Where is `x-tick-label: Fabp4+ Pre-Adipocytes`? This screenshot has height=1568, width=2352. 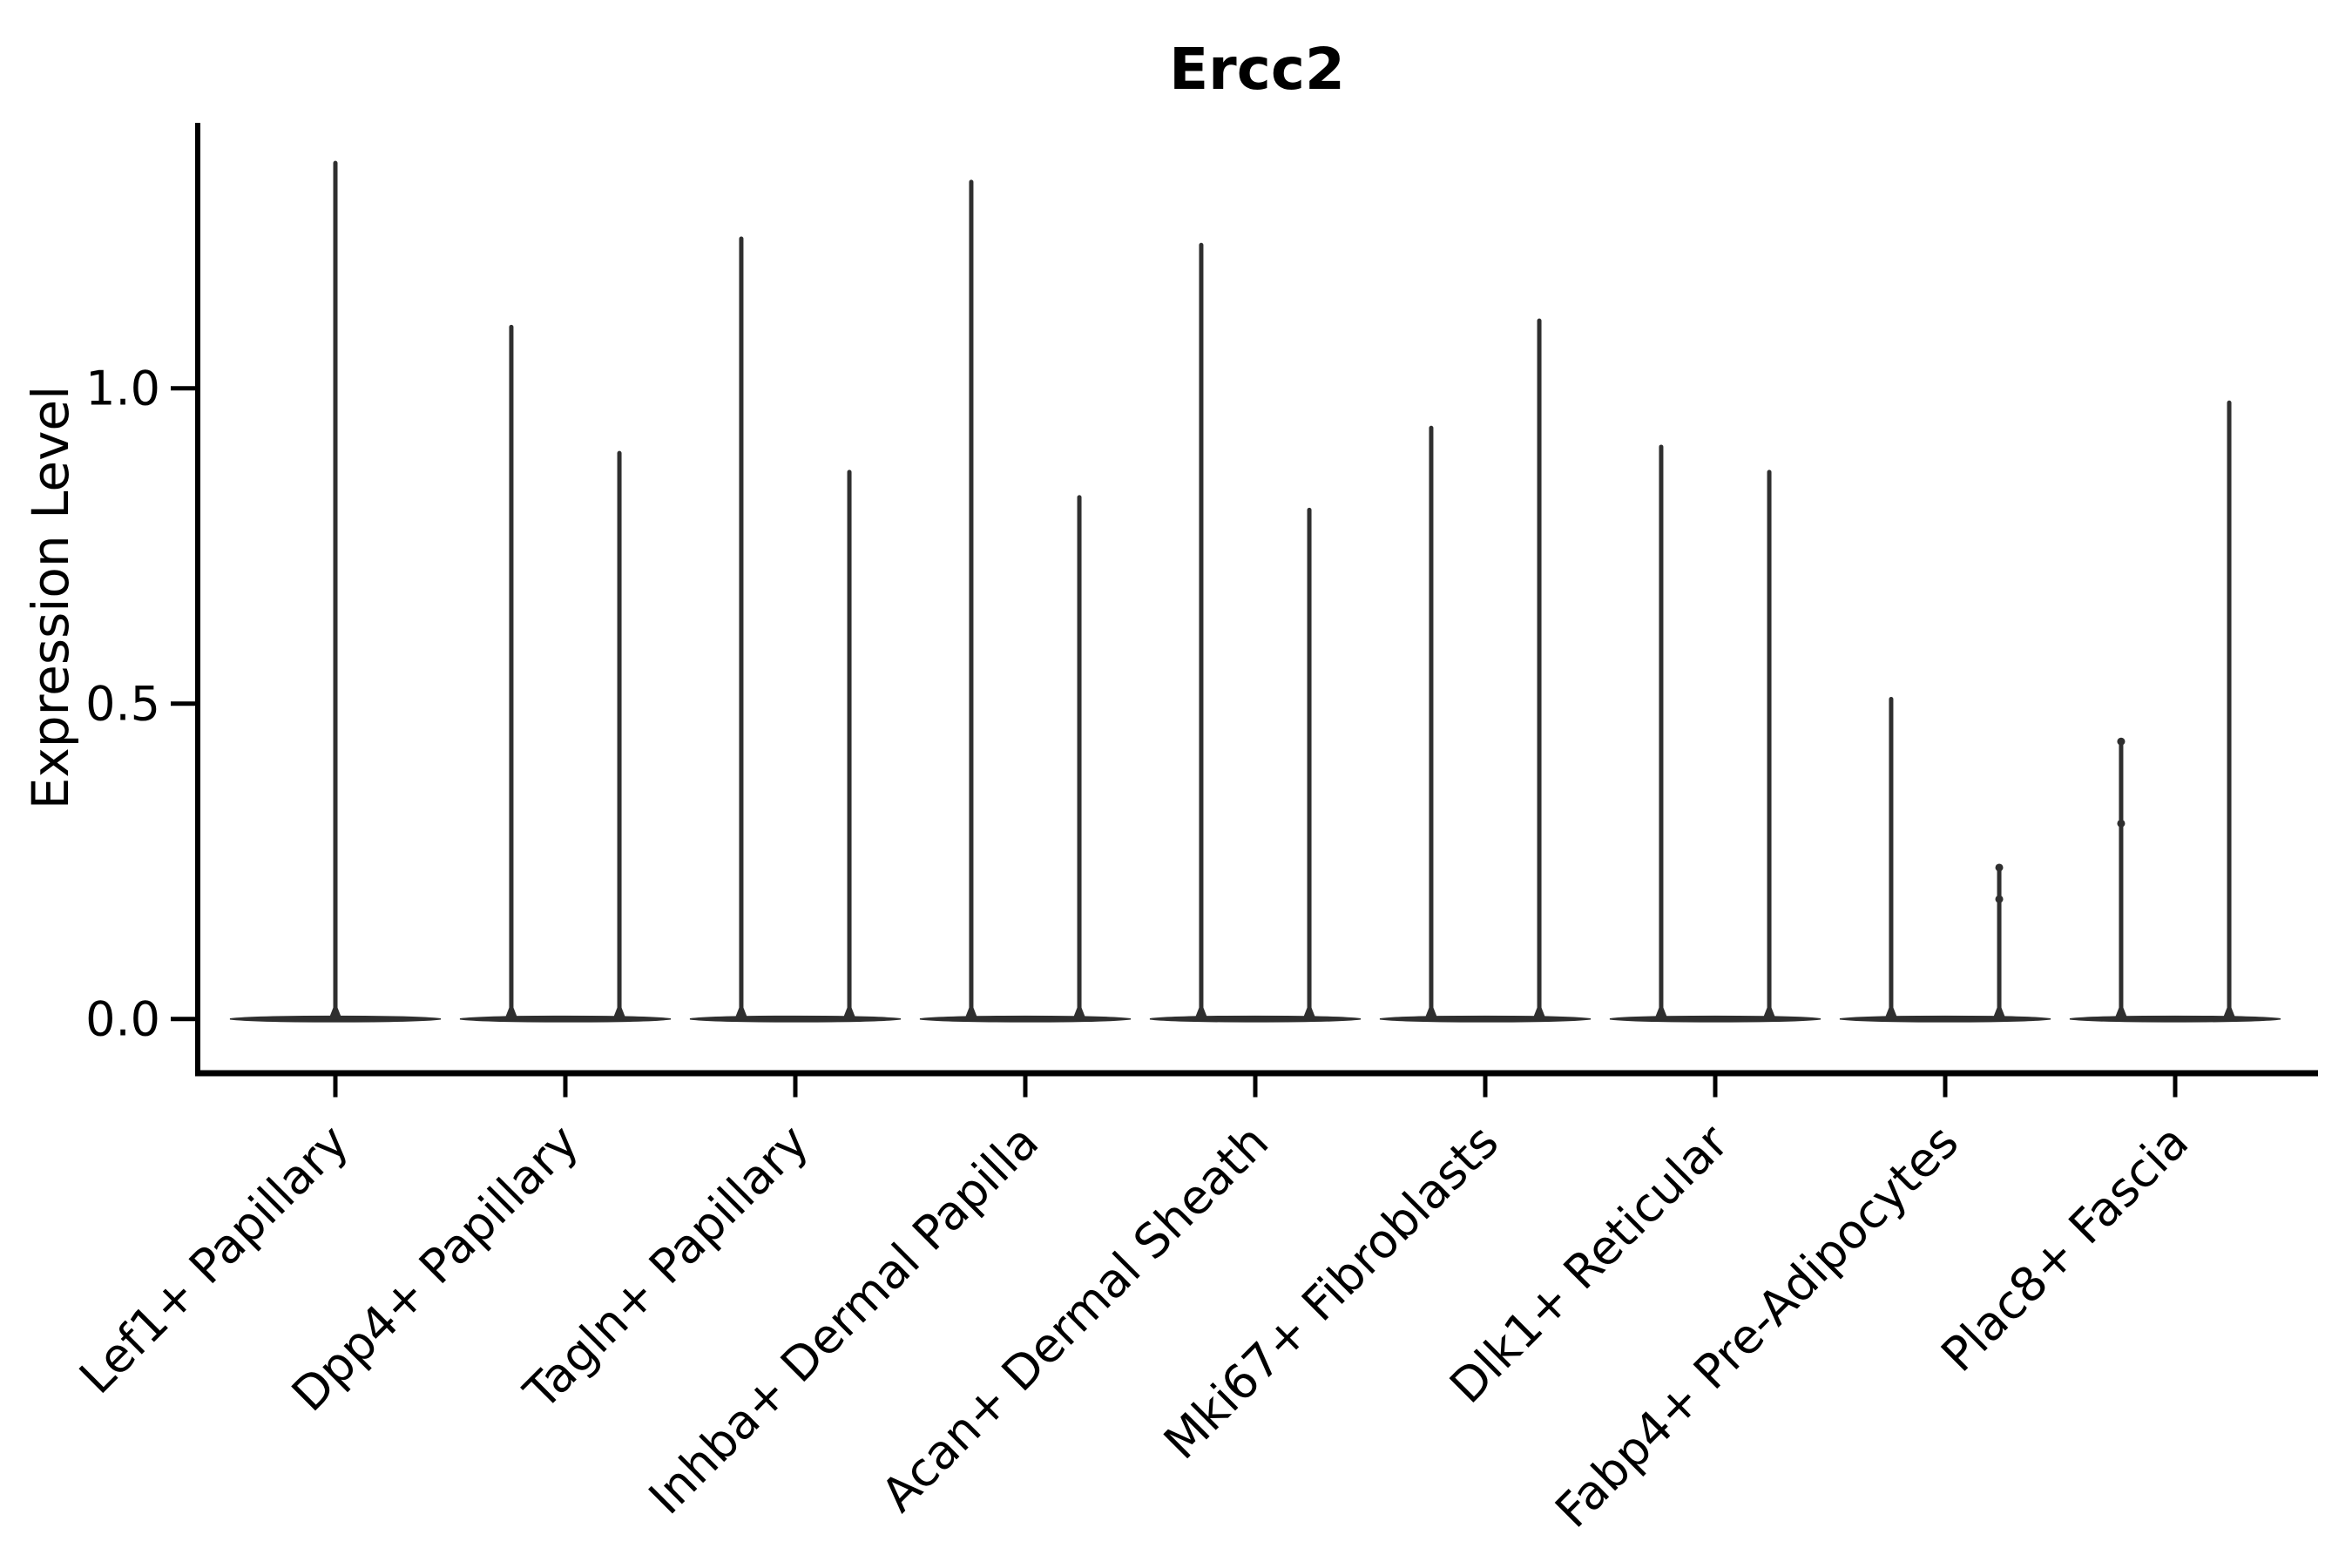
x-tick-label: Fabp4+ Pre-Adipocytes is located at coordinates (1756, 1326).